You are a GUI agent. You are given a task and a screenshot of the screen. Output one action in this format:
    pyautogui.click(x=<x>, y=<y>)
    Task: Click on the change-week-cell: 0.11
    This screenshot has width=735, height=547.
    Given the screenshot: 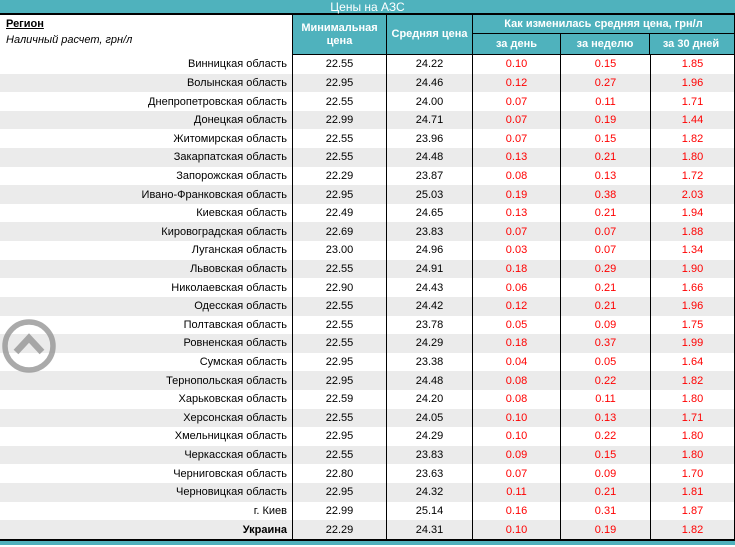 What is the action you would take?
    pyautogui.click(x=605, y=399)
    